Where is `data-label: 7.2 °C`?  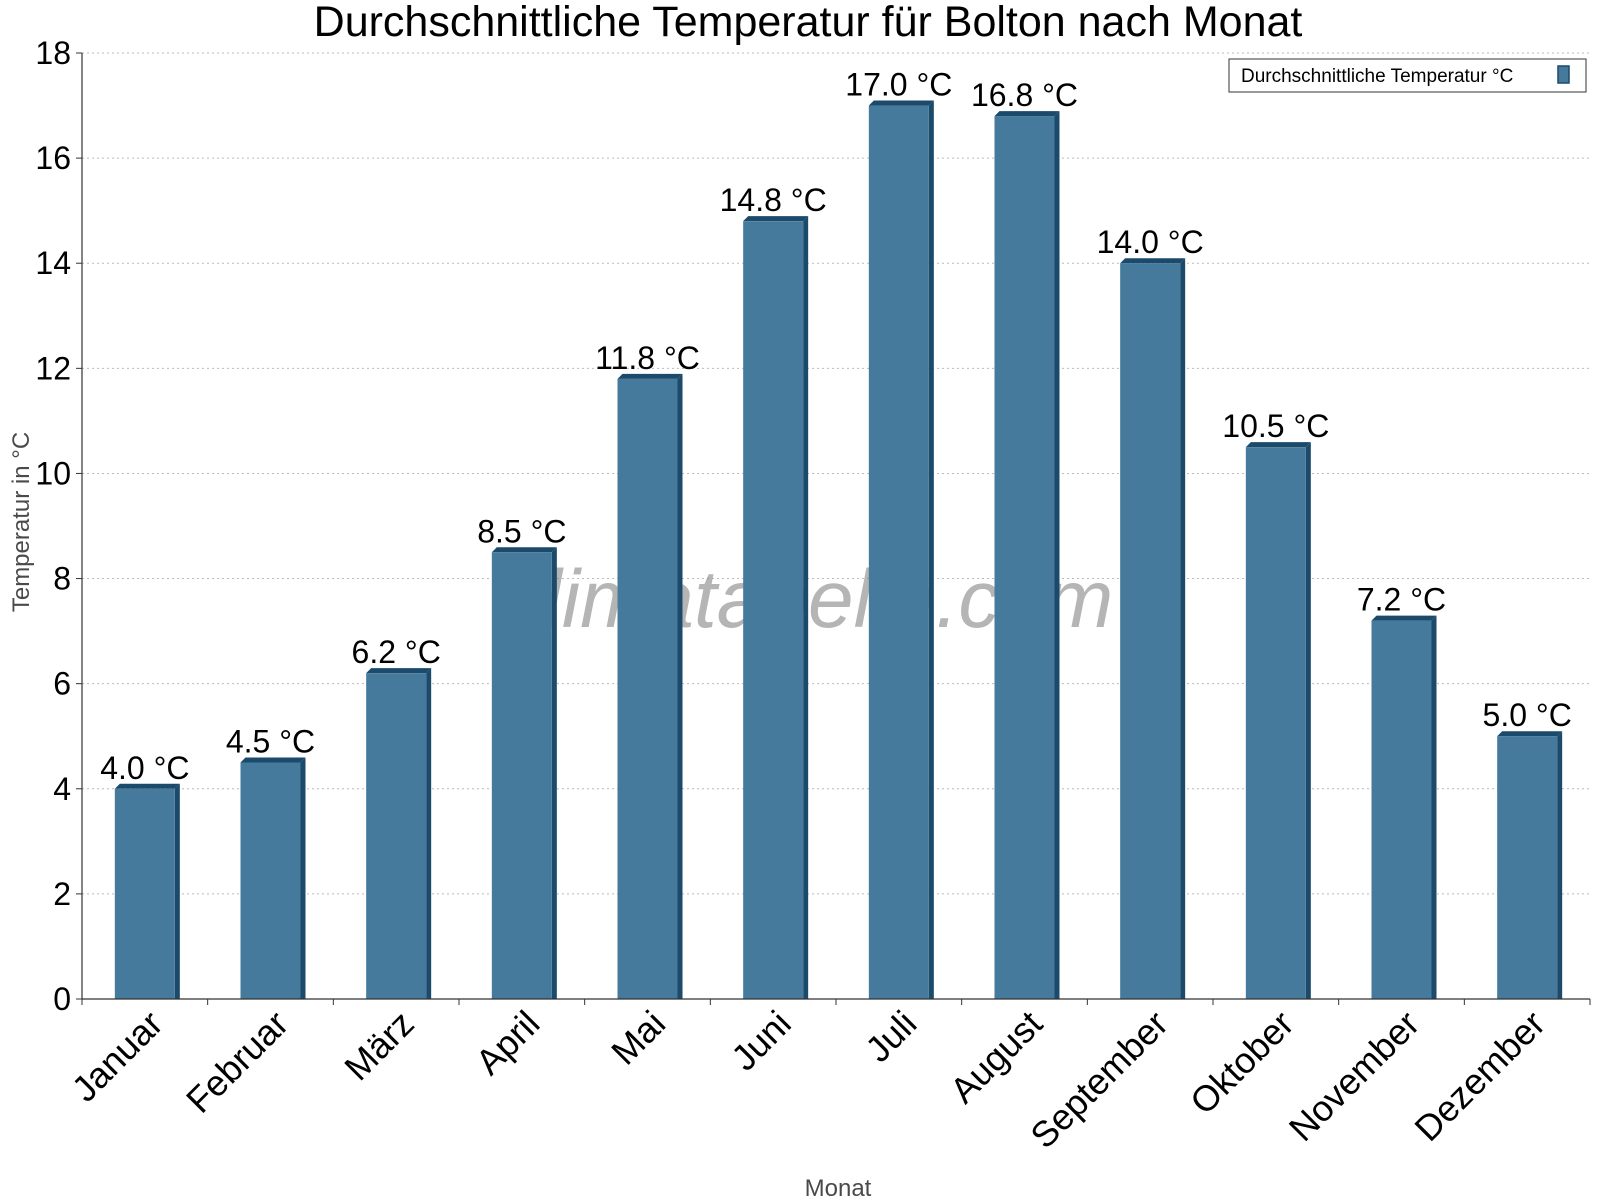 data-label: 7.2 °C is located at coordinates (1401, 600).